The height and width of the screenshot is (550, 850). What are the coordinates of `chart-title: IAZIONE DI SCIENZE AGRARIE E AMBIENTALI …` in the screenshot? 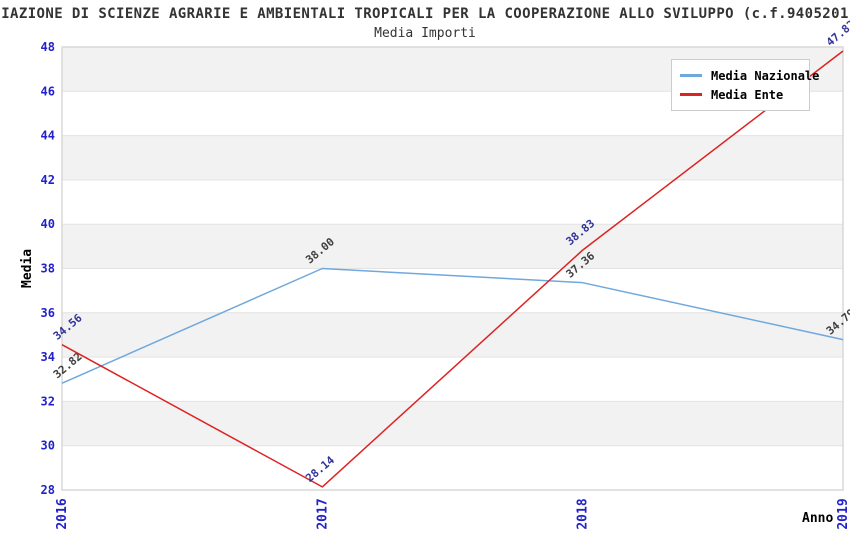 It's located at (425, 14).